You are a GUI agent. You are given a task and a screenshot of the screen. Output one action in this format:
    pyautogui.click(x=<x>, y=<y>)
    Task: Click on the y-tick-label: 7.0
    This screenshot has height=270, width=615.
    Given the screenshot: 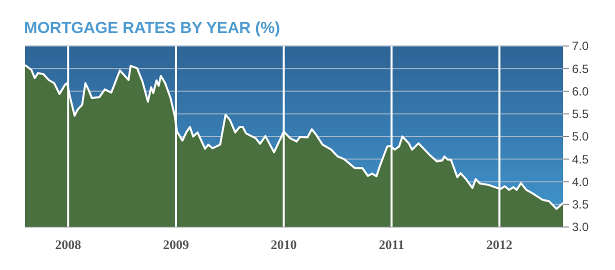 What is the action you would take?
    pyautogui.click(x=581, y=46)
    